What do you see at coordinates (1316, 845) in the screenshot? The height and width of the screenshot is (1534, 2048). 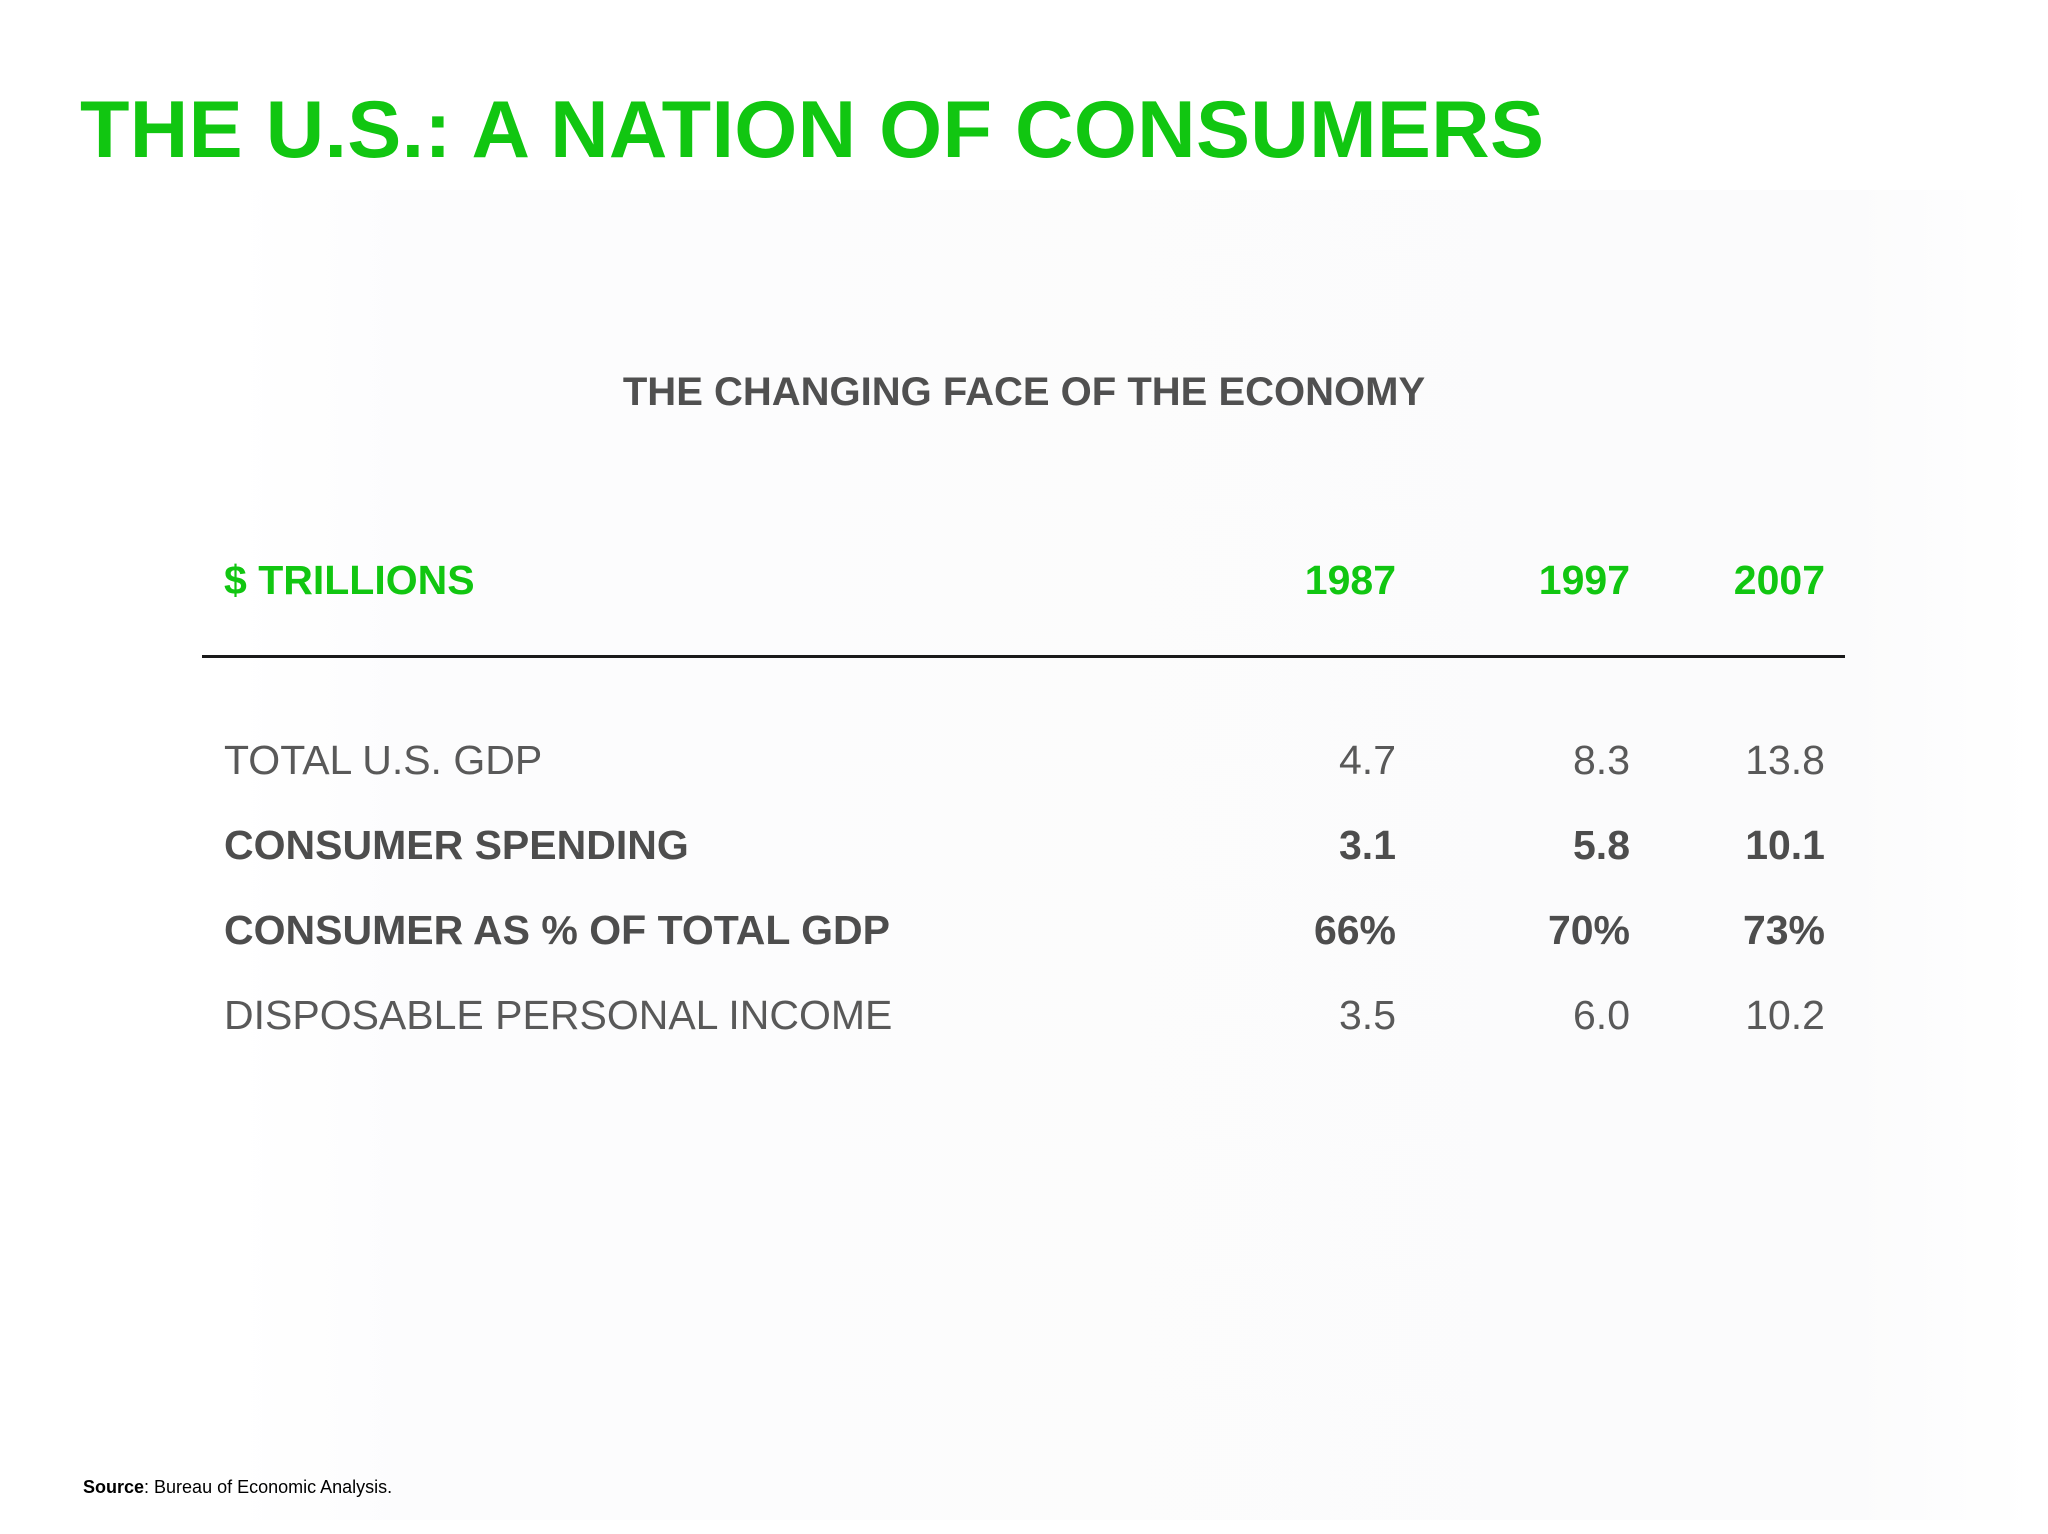 I see `table-cell: 3.1` at bounding box center [1316, 845].